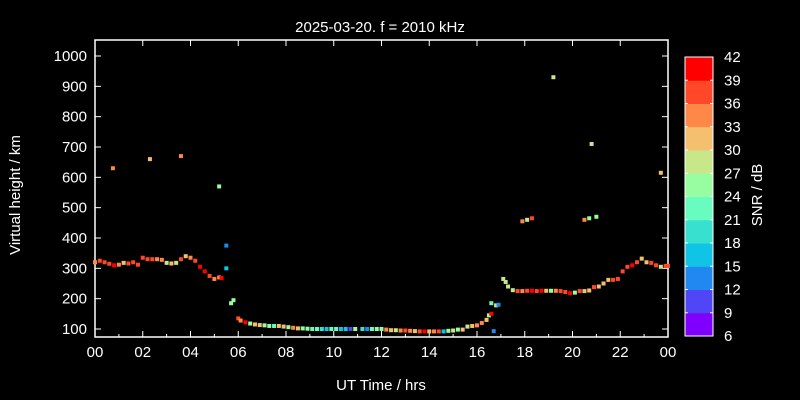 Image resolution: width=800 pixels, height=400 pixels. What do you see at coordinates (732, 290) in the screenshot?
I see `colorbar-tick-label: 12` at bounding box center [732, 290].